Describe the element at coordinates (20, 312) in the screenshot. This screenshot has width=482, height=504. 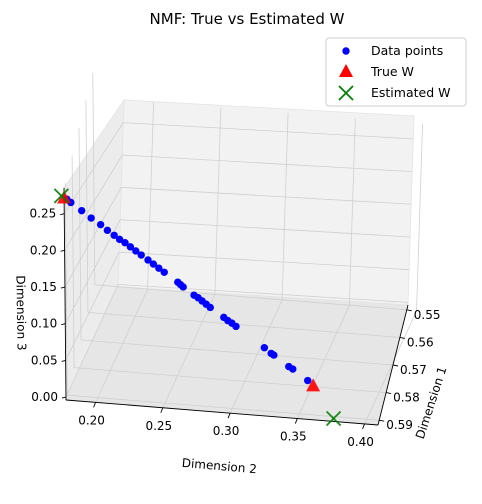
I see `y-axis-label: Dimension 3` at that location.